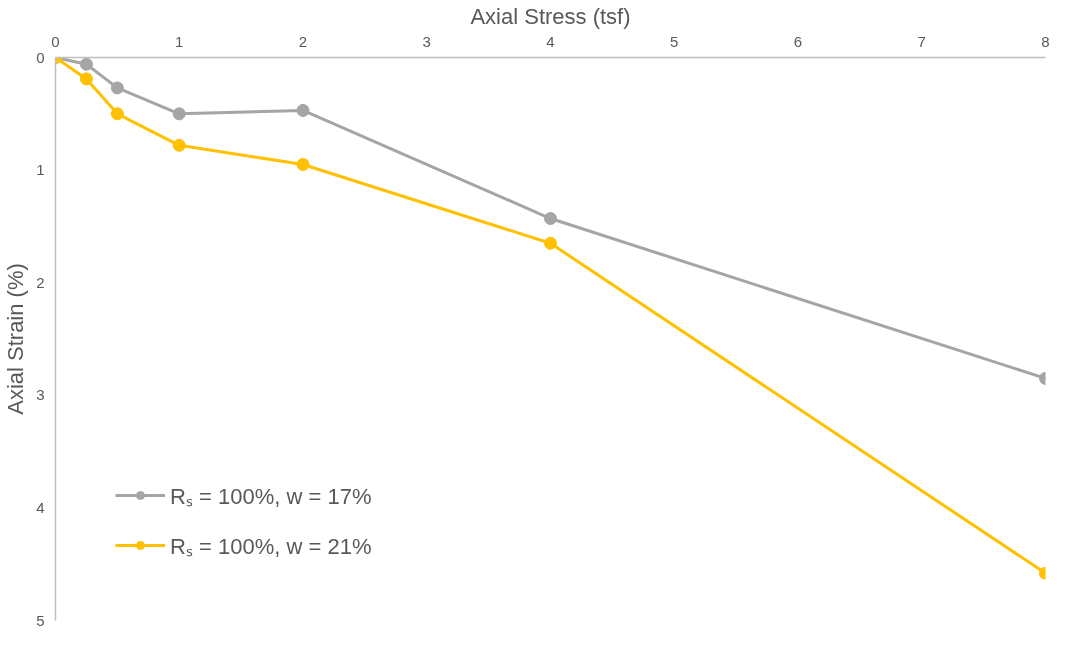  Describe the element at coordinates (179, 41) in the screenshot. I see `x-tick-label: 1` at that location.